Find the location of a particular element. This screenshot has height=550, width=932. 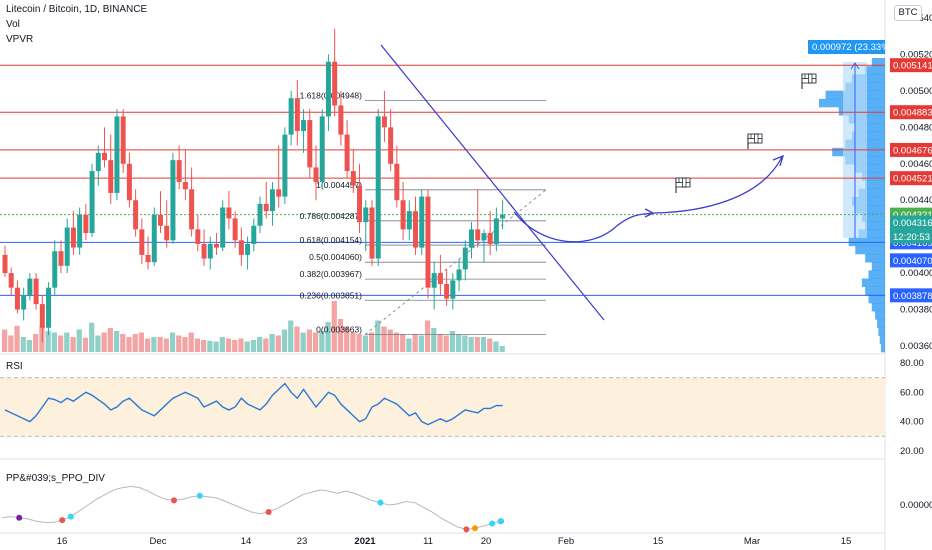

rsi-pane-title: RSI is located at coordinates (14, 366).